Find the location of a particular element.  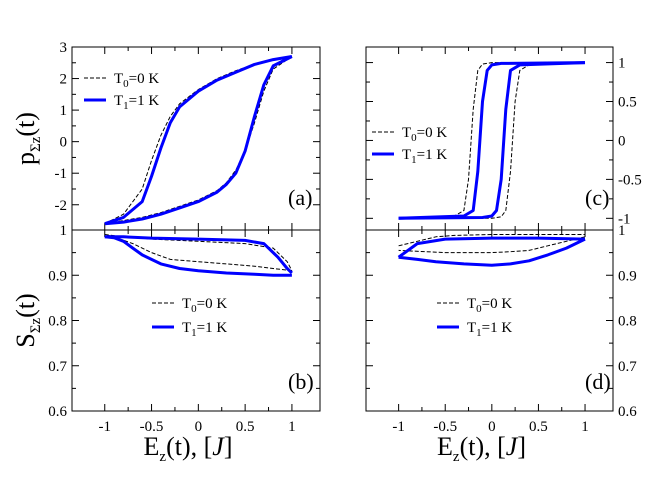

panel-label: (d) is located at coordinates (598, 381).